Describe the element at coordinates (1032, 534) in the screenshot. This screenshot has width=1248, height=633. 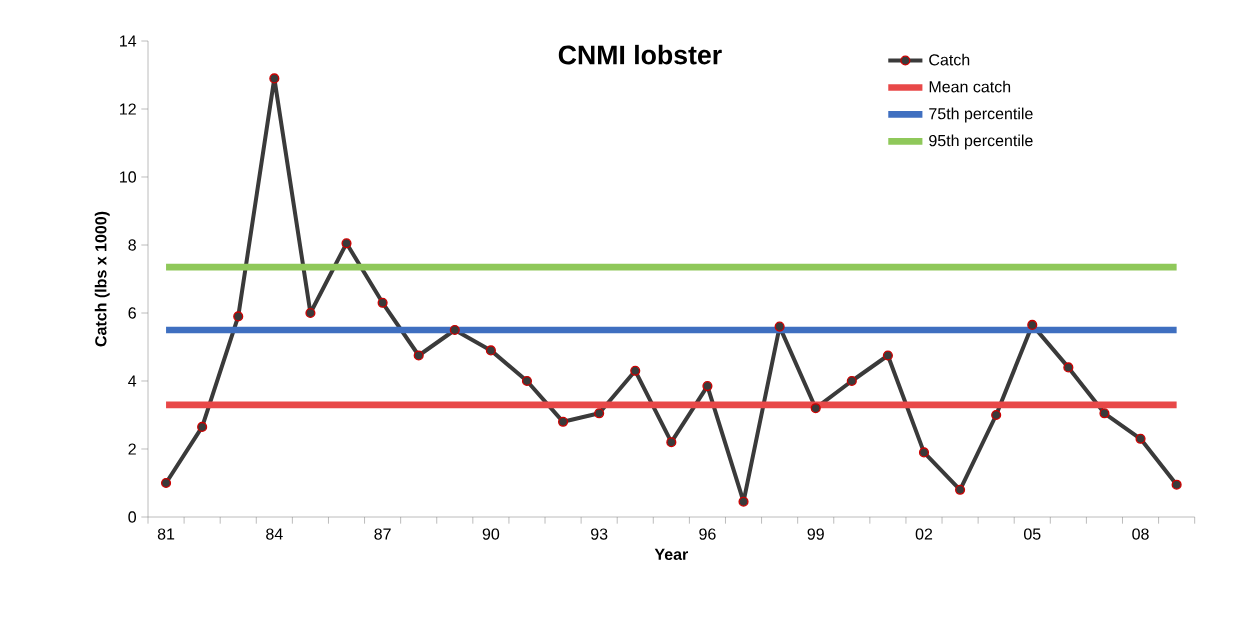
I see `x-tick-label: 05` at that location.